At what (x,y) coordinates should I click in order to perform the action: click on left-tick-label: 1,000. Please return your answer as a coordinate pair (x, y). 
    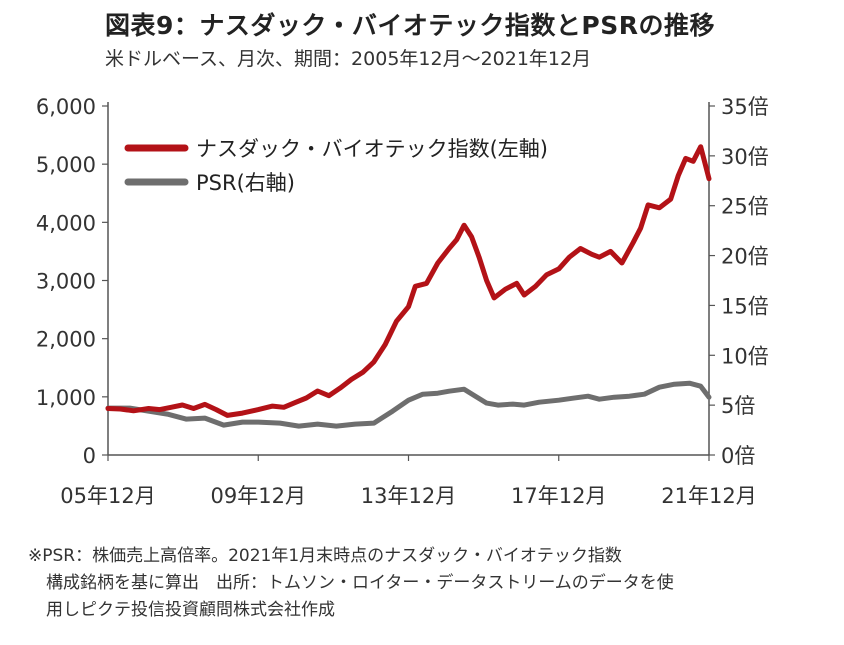
    Looking at the image, I should click on (66, 398).